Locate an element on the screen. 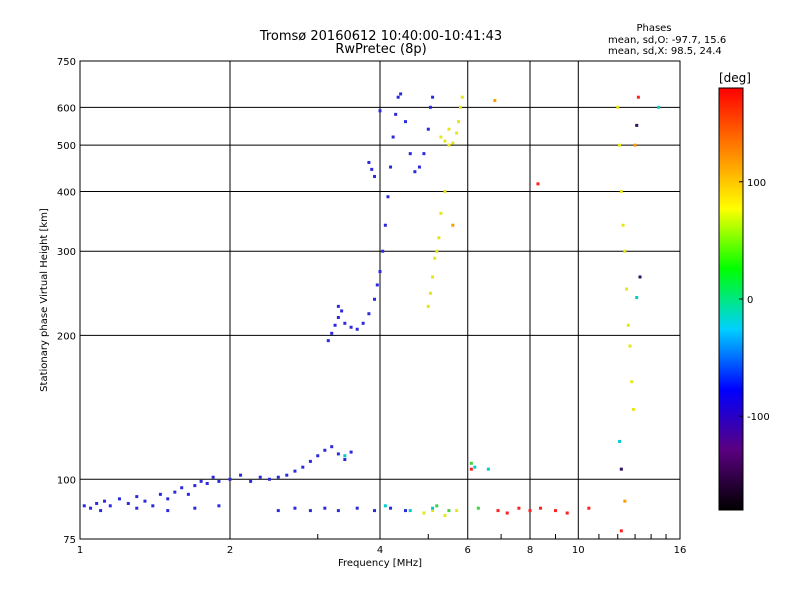  chart-title: Tromsø 20160612 10:40:00-10:41:43 is located at coordinates (380, 36).